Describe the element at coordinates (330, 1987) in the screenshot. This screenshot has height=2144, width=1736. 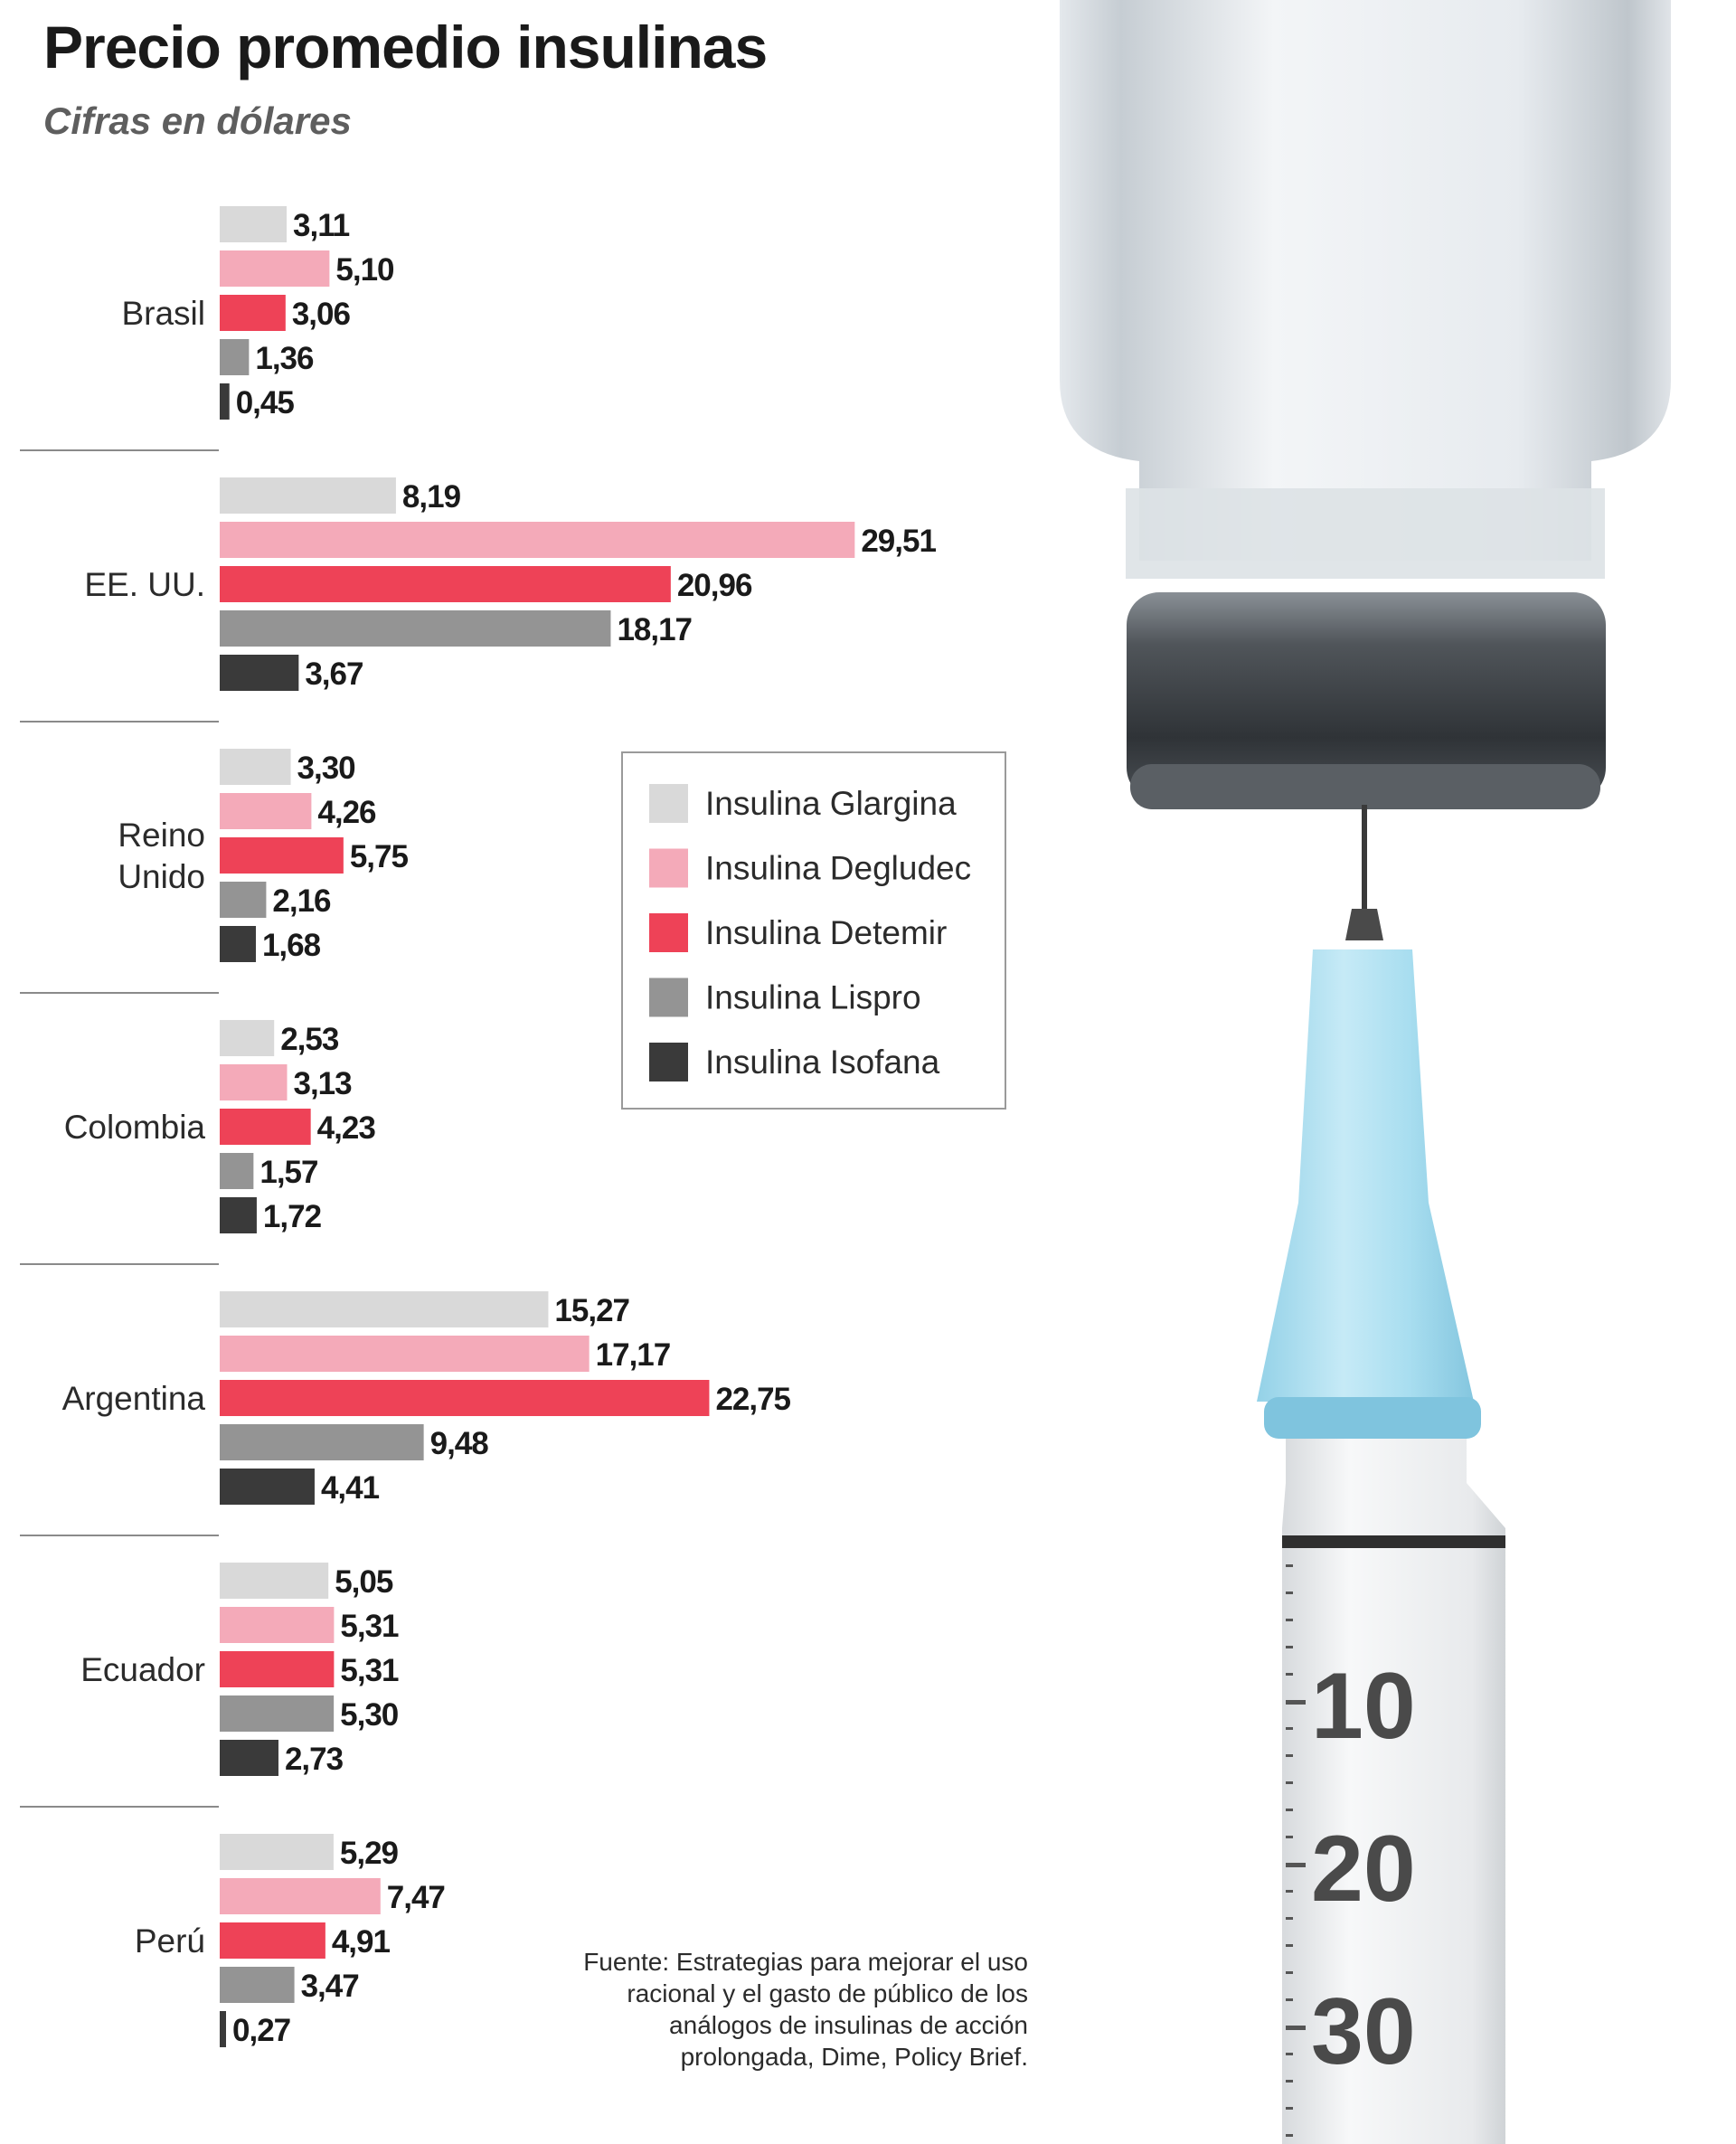
I see `data-label: 3,47` at that location.